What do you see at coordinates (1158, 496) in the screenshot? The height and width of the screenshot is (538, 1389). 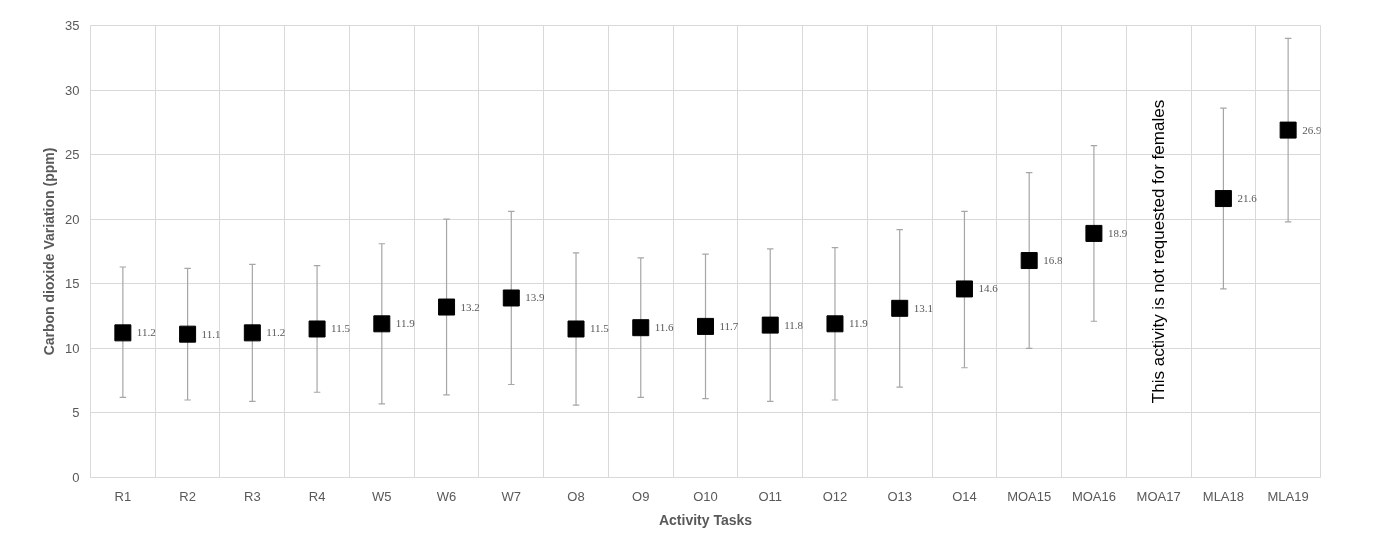 I see `x-tick-label: MOA17` at bounding box center [1158, 496].